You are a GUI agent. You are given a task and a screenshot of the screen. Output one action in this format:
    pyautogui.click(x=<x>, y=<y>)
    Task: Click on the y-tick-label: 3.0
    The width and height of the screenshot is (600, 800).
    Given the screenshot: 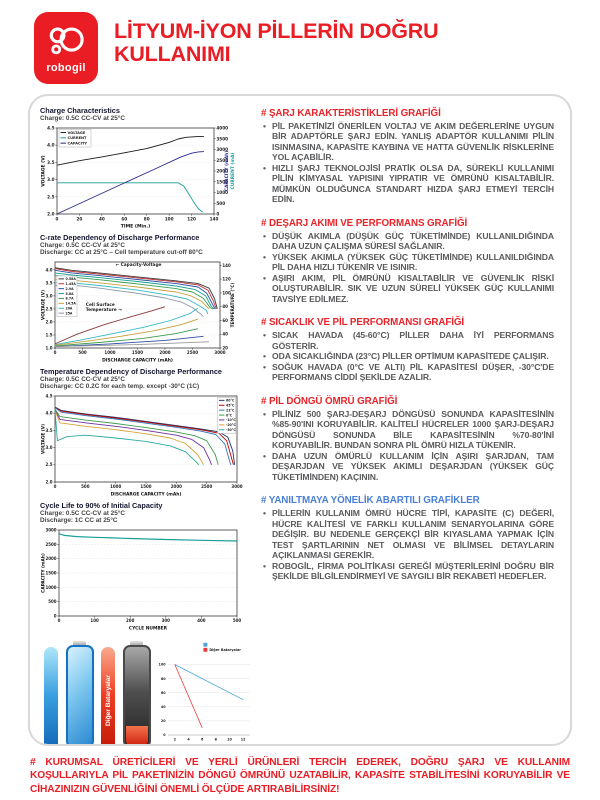 What is the action you would take?
    pyautogui.click(x=49, y=295)
    